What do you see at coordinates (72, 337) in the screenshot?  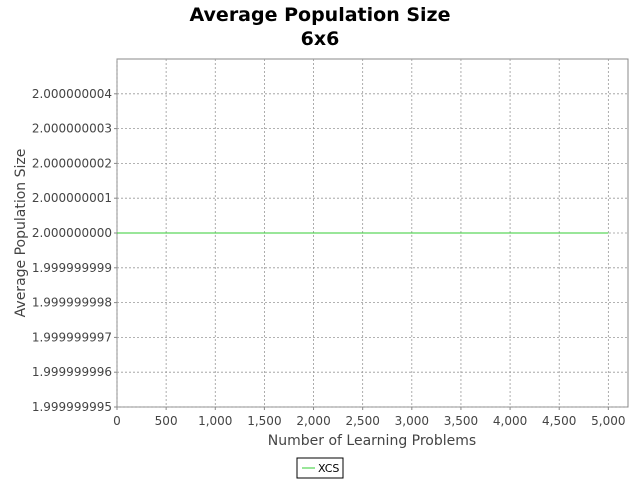 I see `y-tick-label: 1.999999997` at bounding box center [72, 337].